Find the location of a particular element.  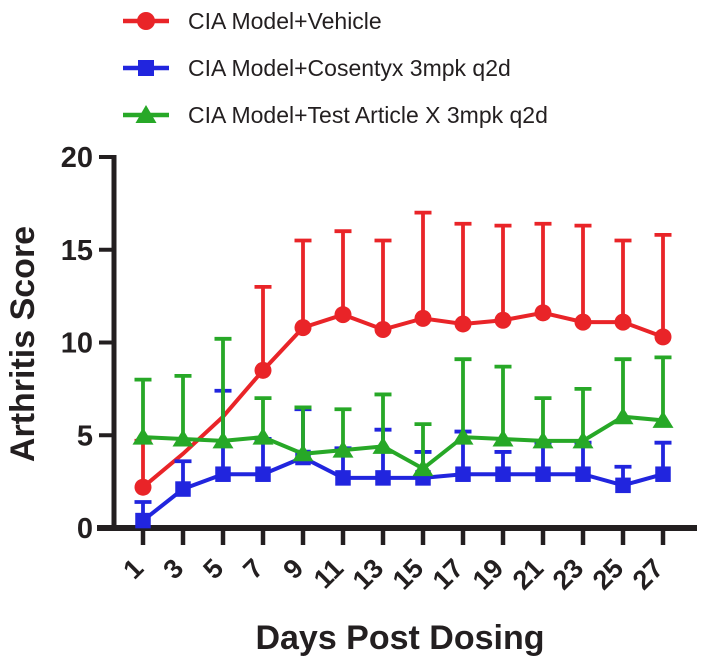

x-tick-label: 7 is located at coordinates (253, 569).